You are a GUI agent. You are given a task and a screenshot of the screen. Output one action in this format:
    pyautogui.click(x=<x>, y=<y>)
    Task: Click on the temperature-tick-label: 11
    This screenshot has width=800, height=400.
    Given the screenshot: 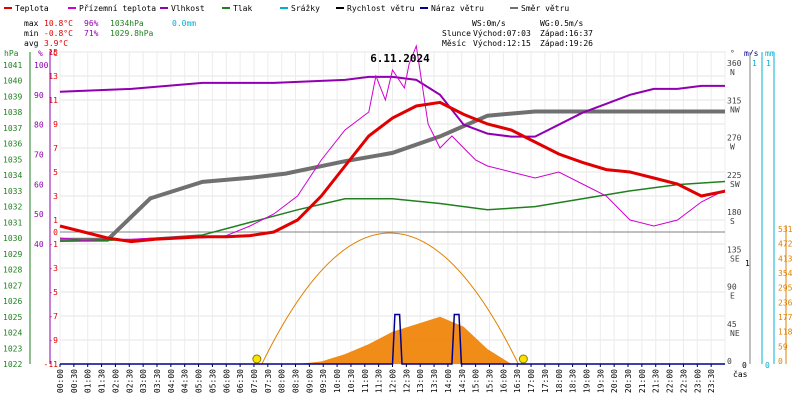 What is the action you would take?
    pyautogui.click(x=53, y=100)
    